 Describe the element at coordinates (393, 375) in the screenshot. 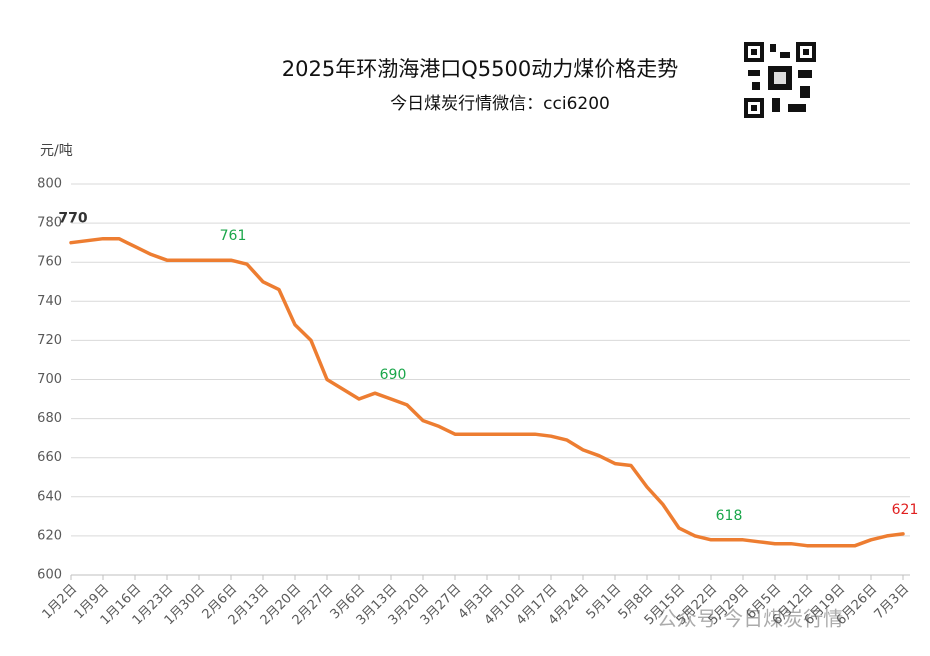

I see `data-label: 690` at that location.